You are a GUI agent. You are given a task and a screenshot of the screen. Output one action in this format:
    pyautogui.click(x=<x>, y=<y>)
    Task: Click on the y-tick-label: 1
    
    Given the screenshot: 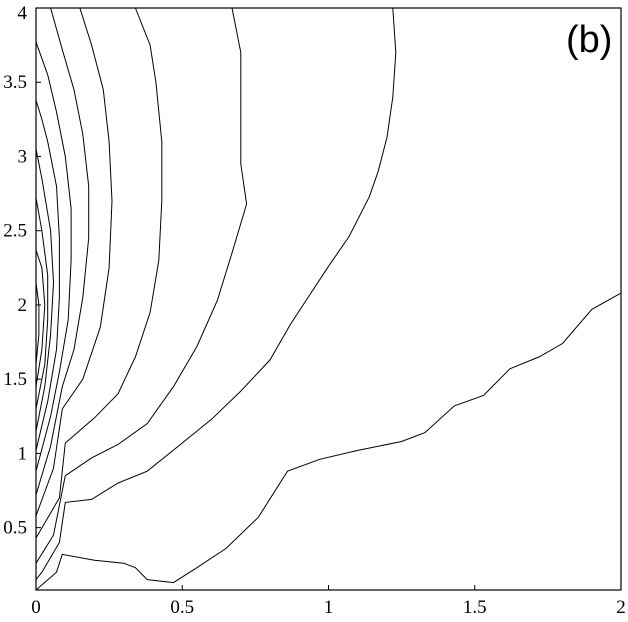 What is the action you would take?
    pyautogui.click(x=23, y=453)
    